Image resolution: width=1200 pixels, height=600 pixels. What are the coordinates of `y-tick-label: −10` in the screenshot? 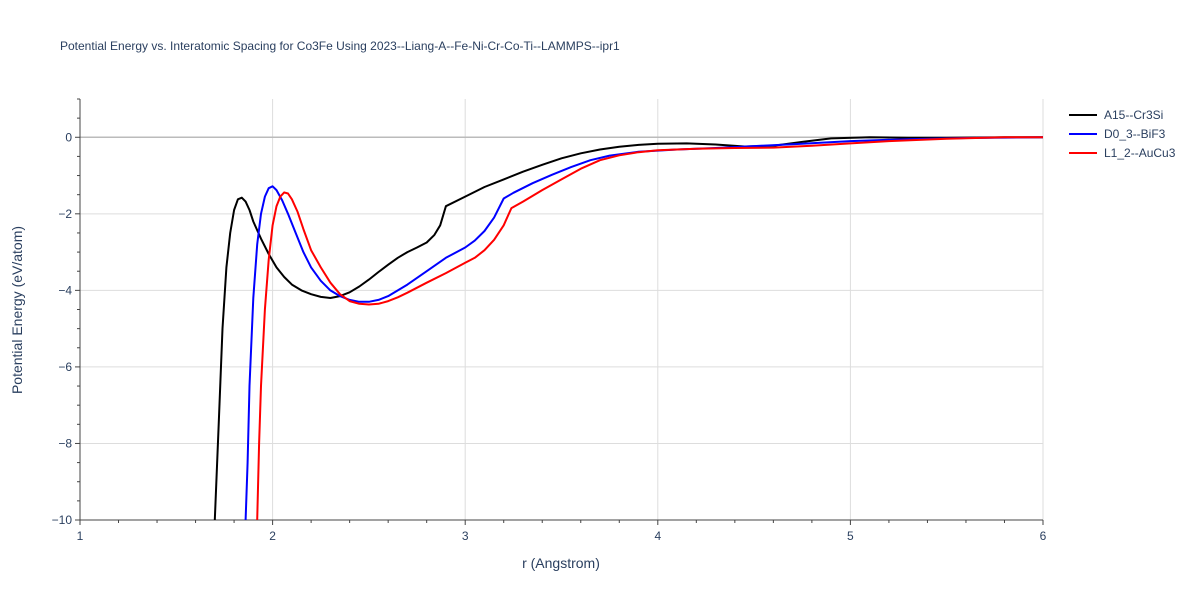 It's located at (62, 520).